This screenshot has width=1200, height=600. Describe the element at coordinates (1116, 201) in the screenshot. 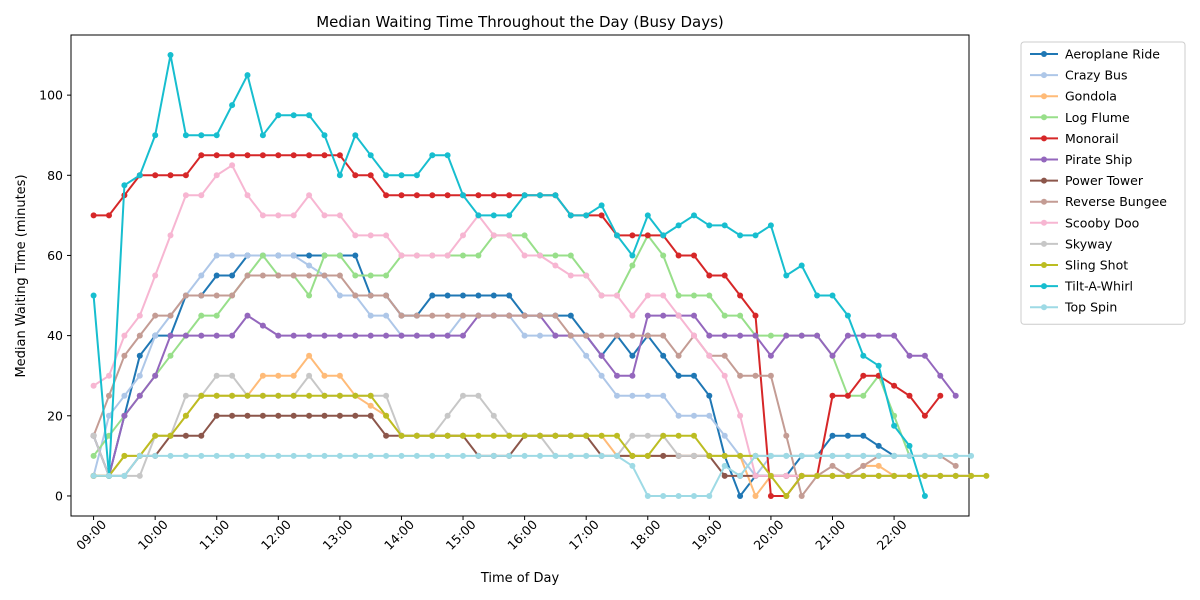

I see `legend-label: Reverse Bungee` at that location.